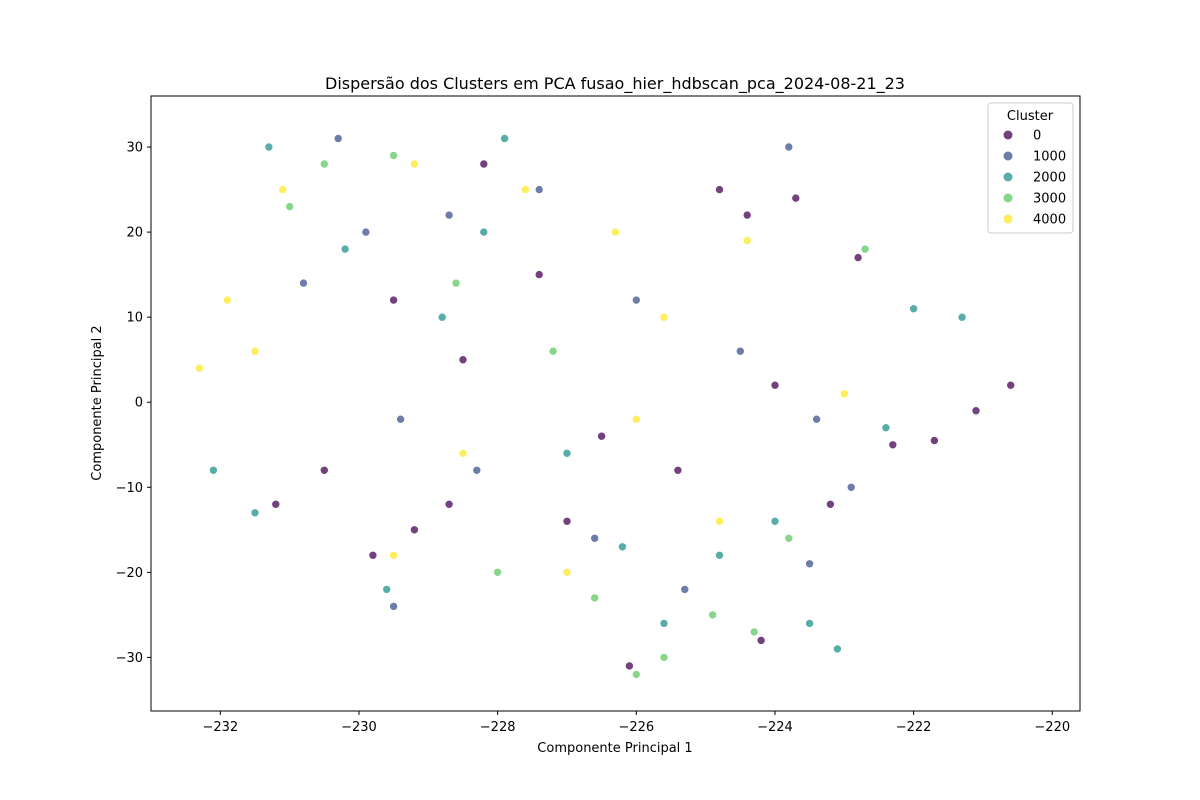 This screenshot has width=1200, height=800. Describe the element at coordinates (359, 727) in the screenshot. I see `x-tick-label: −230` at that location.